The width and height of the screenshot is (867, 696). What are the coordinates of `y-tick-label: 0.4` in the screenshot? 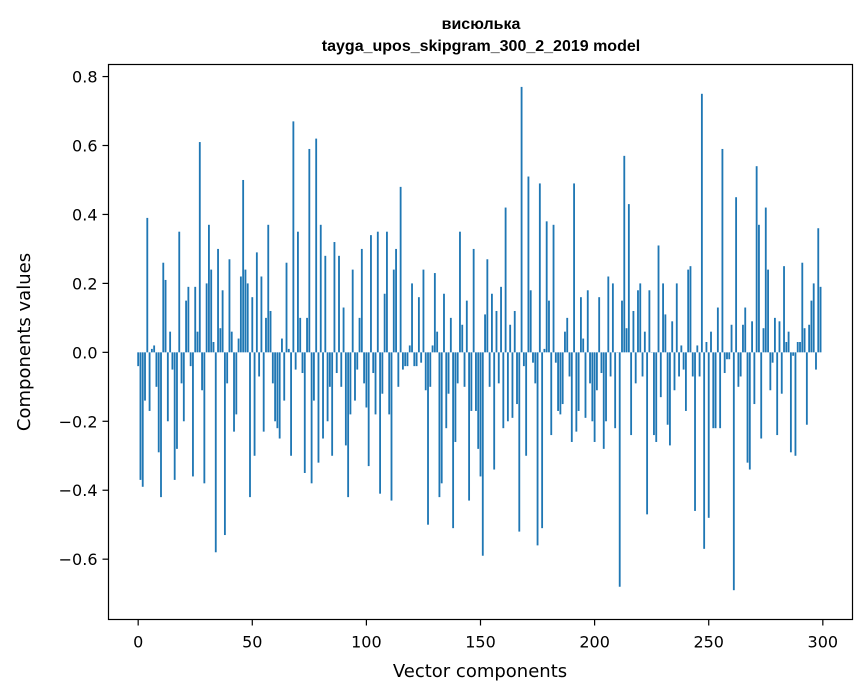 It's located at (84, 214).